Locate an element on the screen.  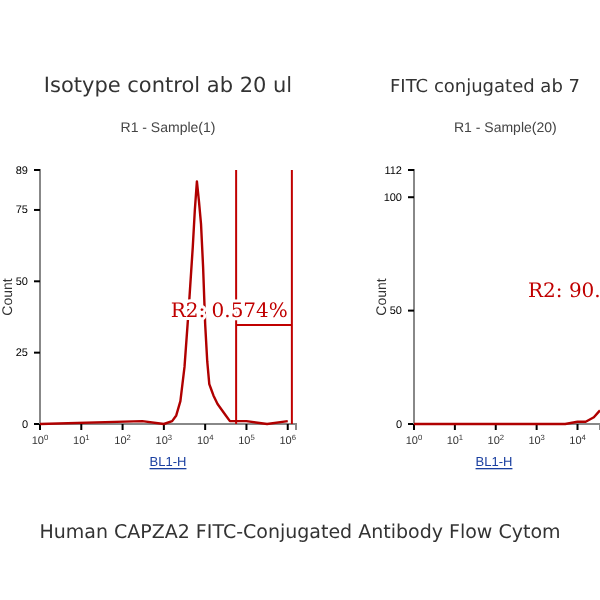
annotation: R2: 90. is located at coordinates (564, 292).